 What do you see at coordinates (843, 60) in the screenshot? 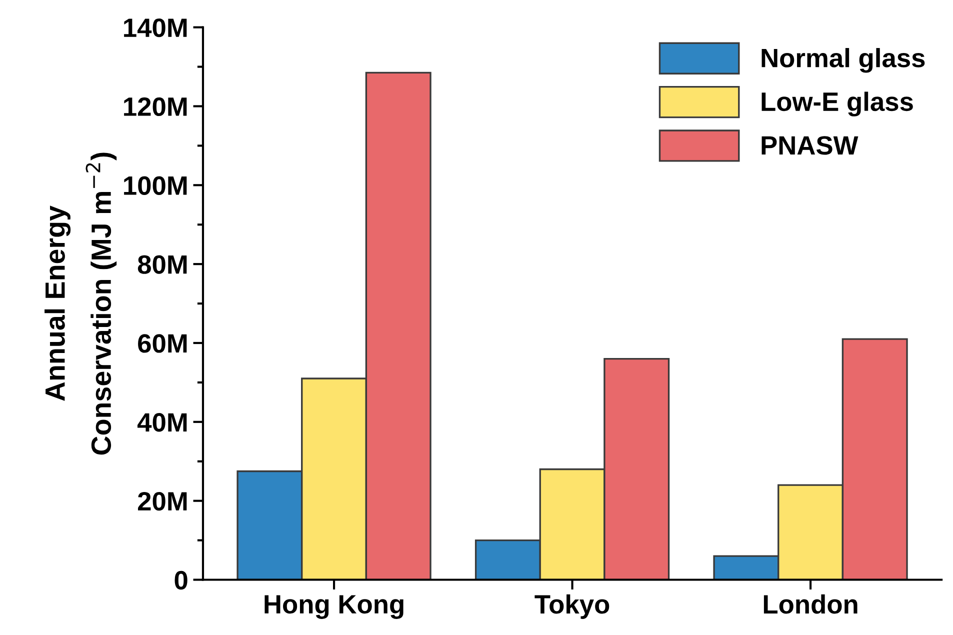
I see `legend-label: Normal glass` at bounding box center [843, 60].